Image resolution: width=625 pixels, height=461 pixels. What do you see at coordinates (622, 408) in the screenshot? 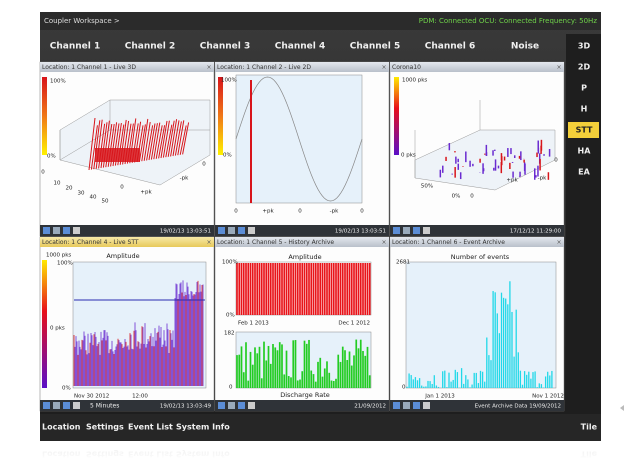
I see `scroll-arrow` at bounding box center [622, 408].